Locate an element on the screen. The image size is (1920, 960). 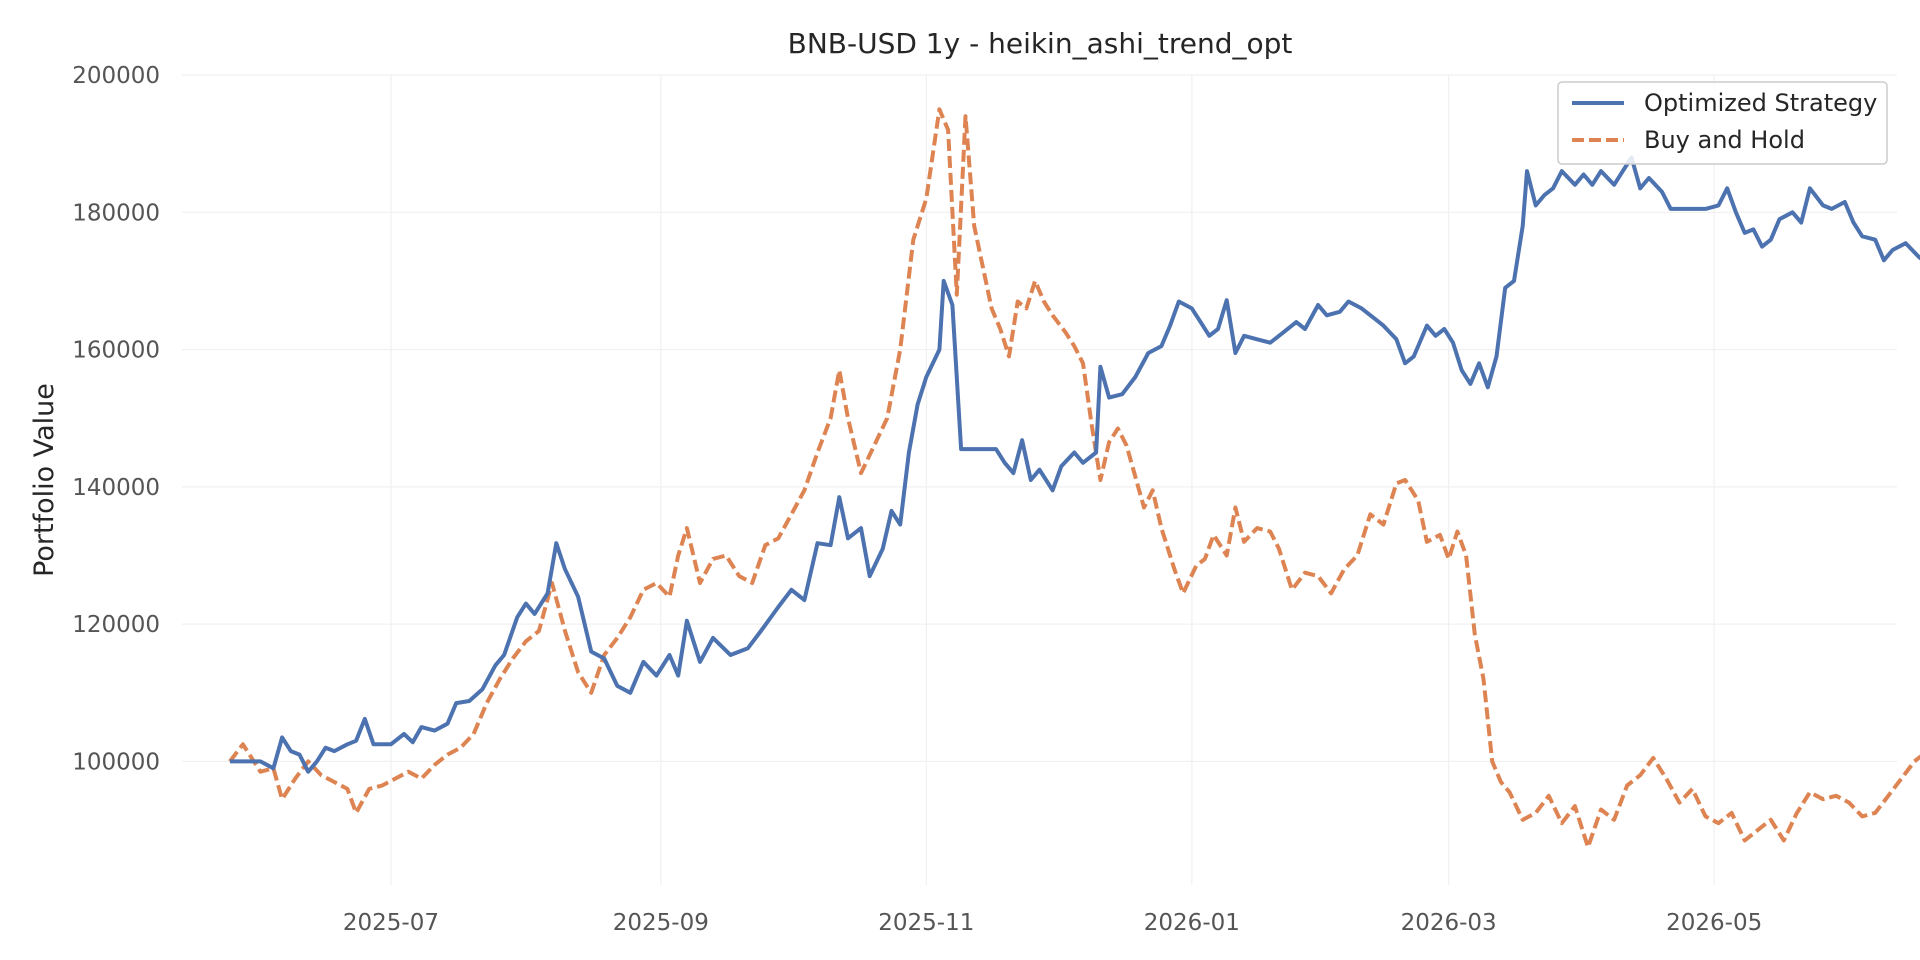
x-tick-label: 2025-07 is located at coordinates (391, 923).